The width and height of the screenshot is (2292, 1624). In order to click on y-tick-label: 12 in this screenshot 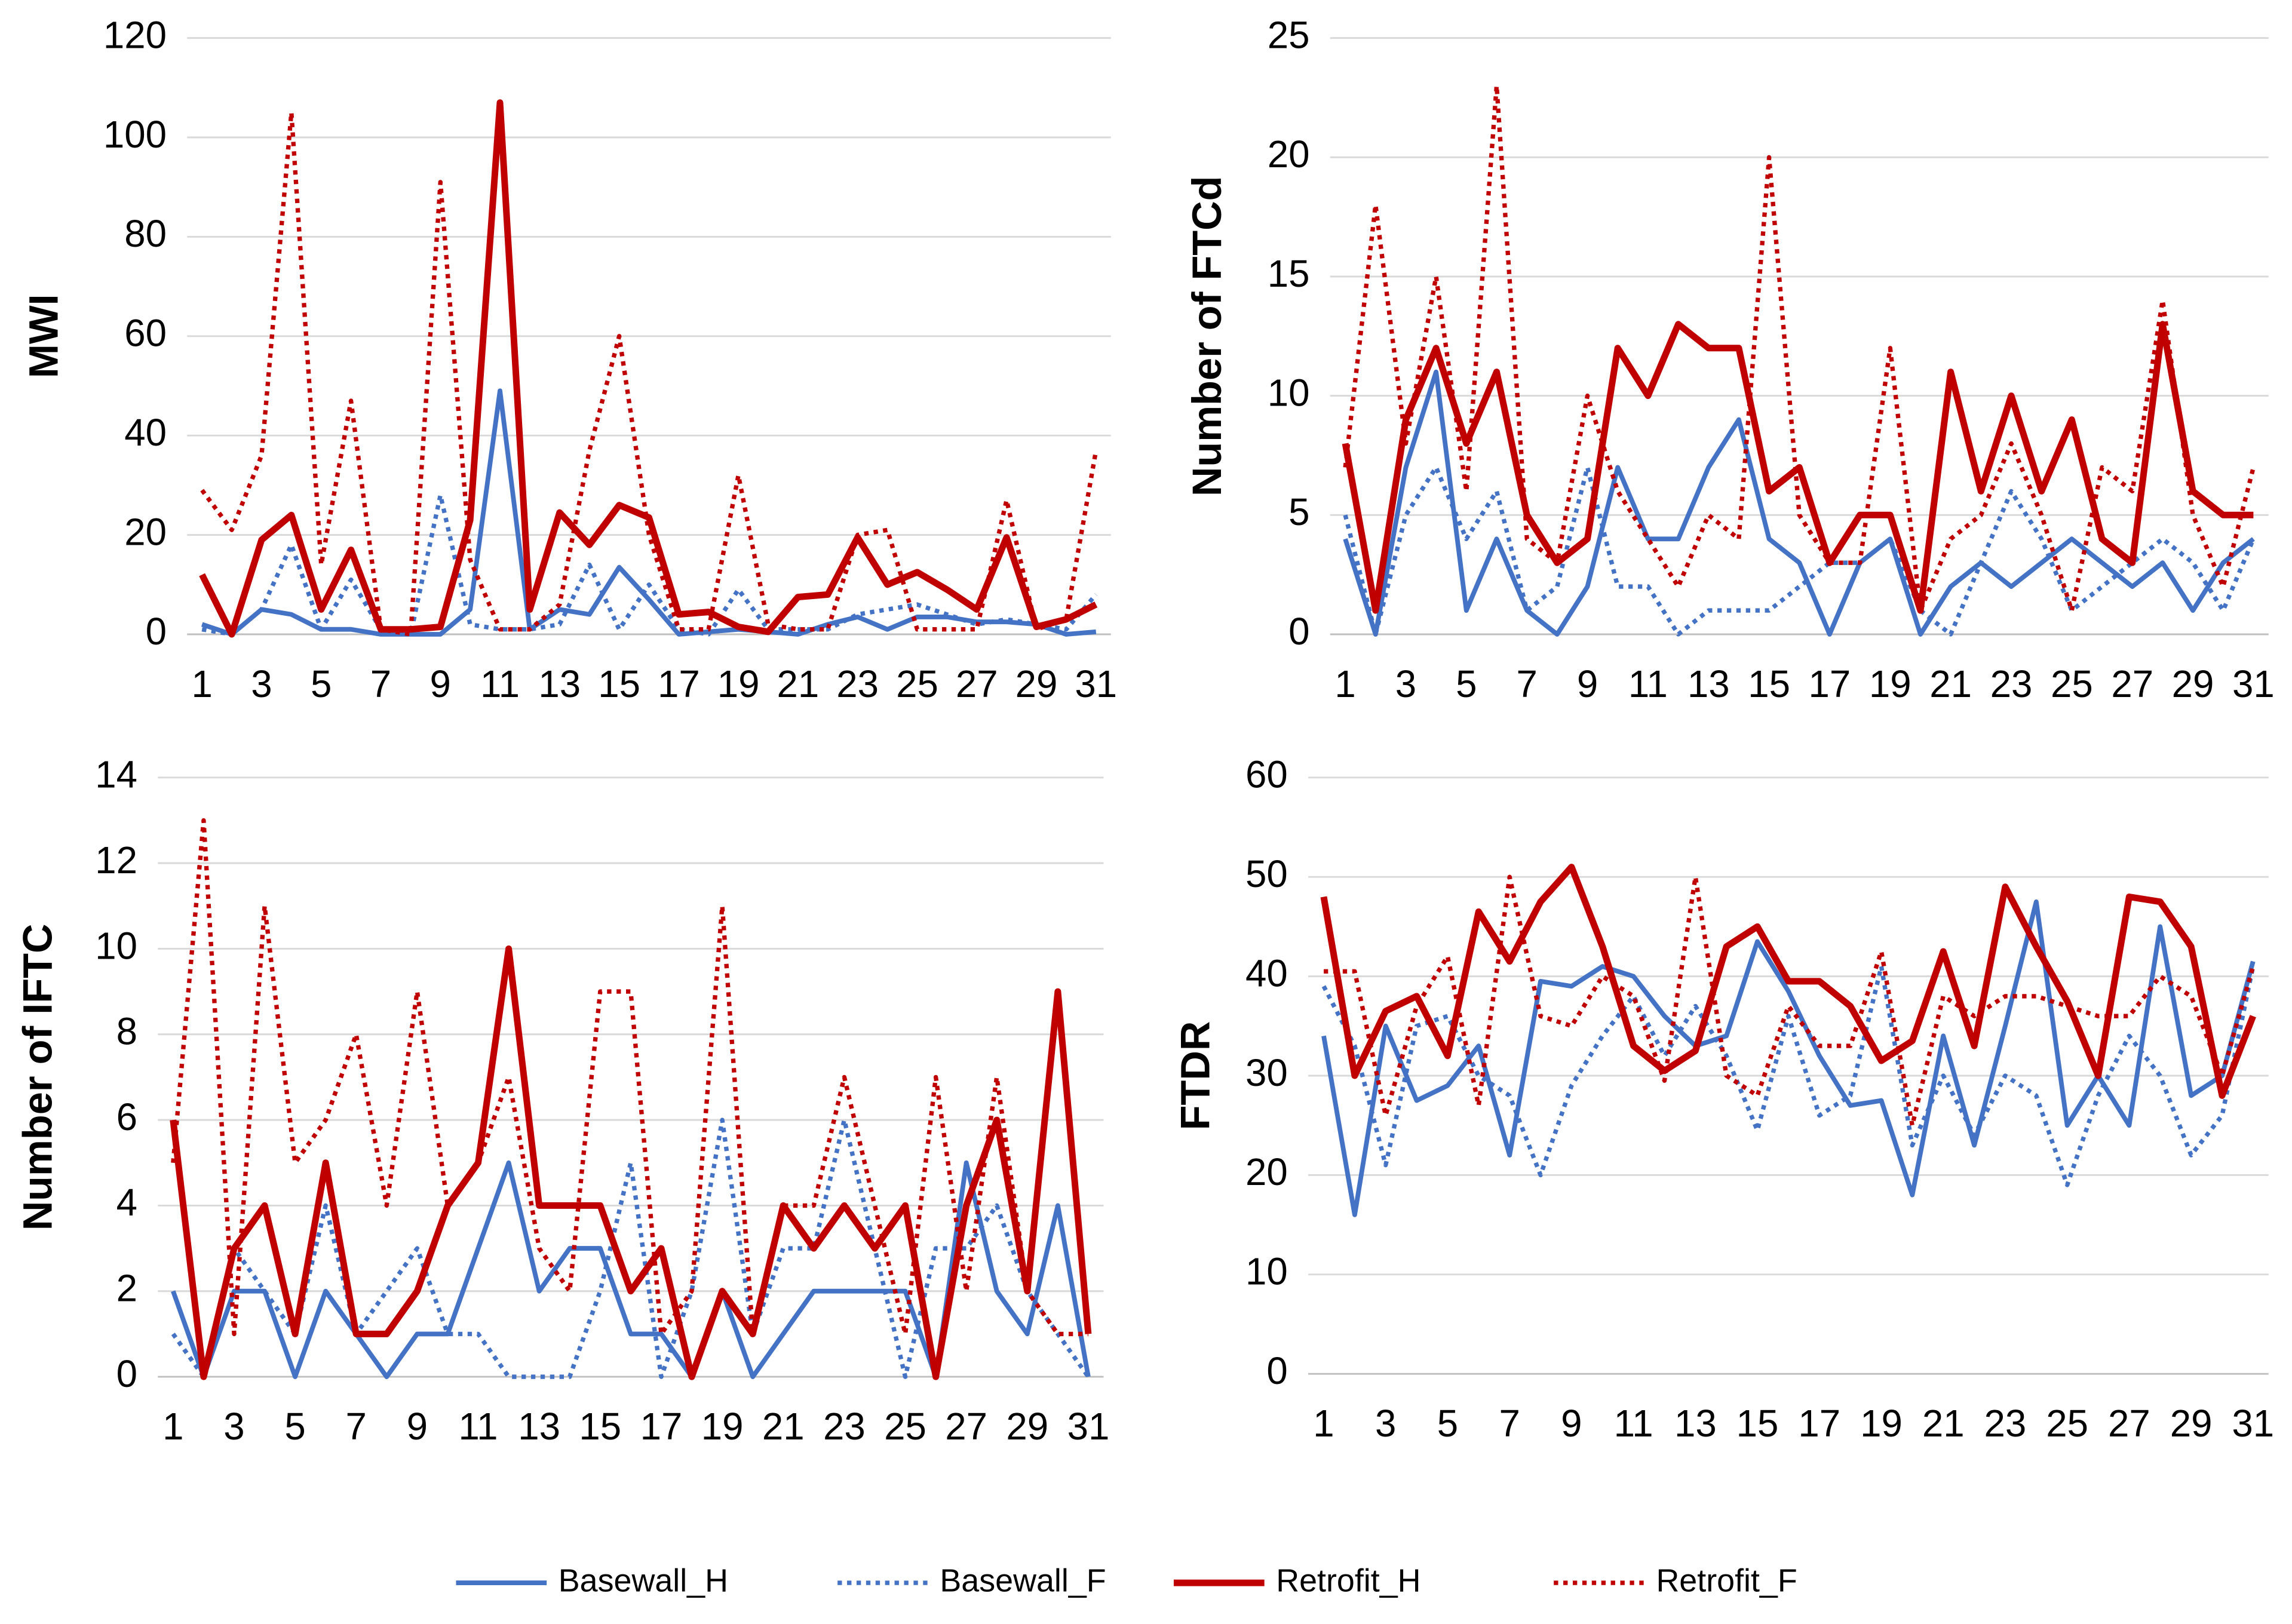, I will do `click(116, 860)`.